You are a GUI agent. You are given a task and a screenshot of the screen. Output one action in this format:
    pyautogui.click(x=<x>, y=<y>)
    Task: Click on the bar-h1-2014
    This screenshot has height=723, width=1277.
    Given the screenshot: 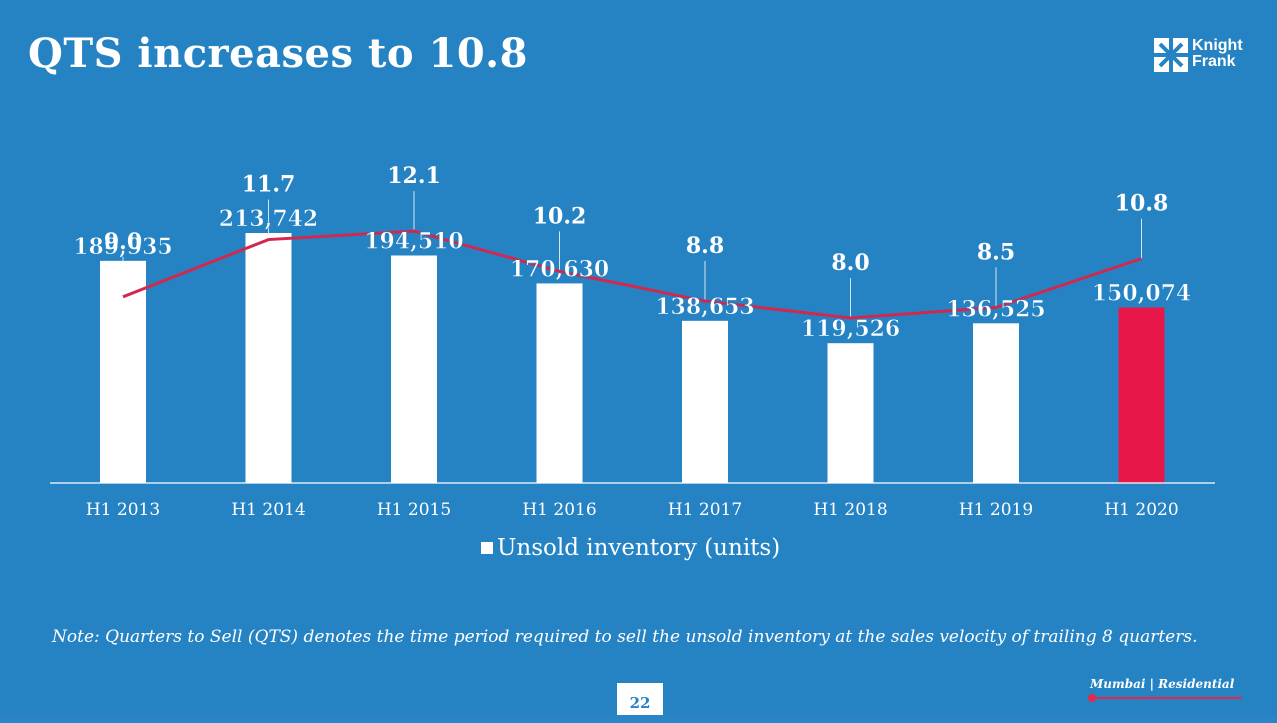 What is the action you would take?
    pyautogui.click(x=268, y=358)
    